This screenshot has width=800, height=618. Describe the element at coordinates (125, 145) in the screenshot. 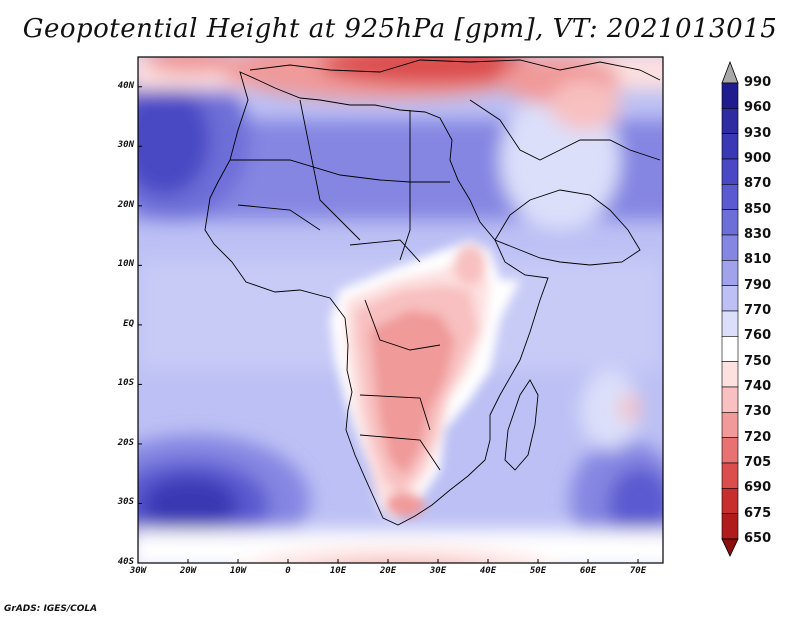

I see `lat-label: 30N` at that location.